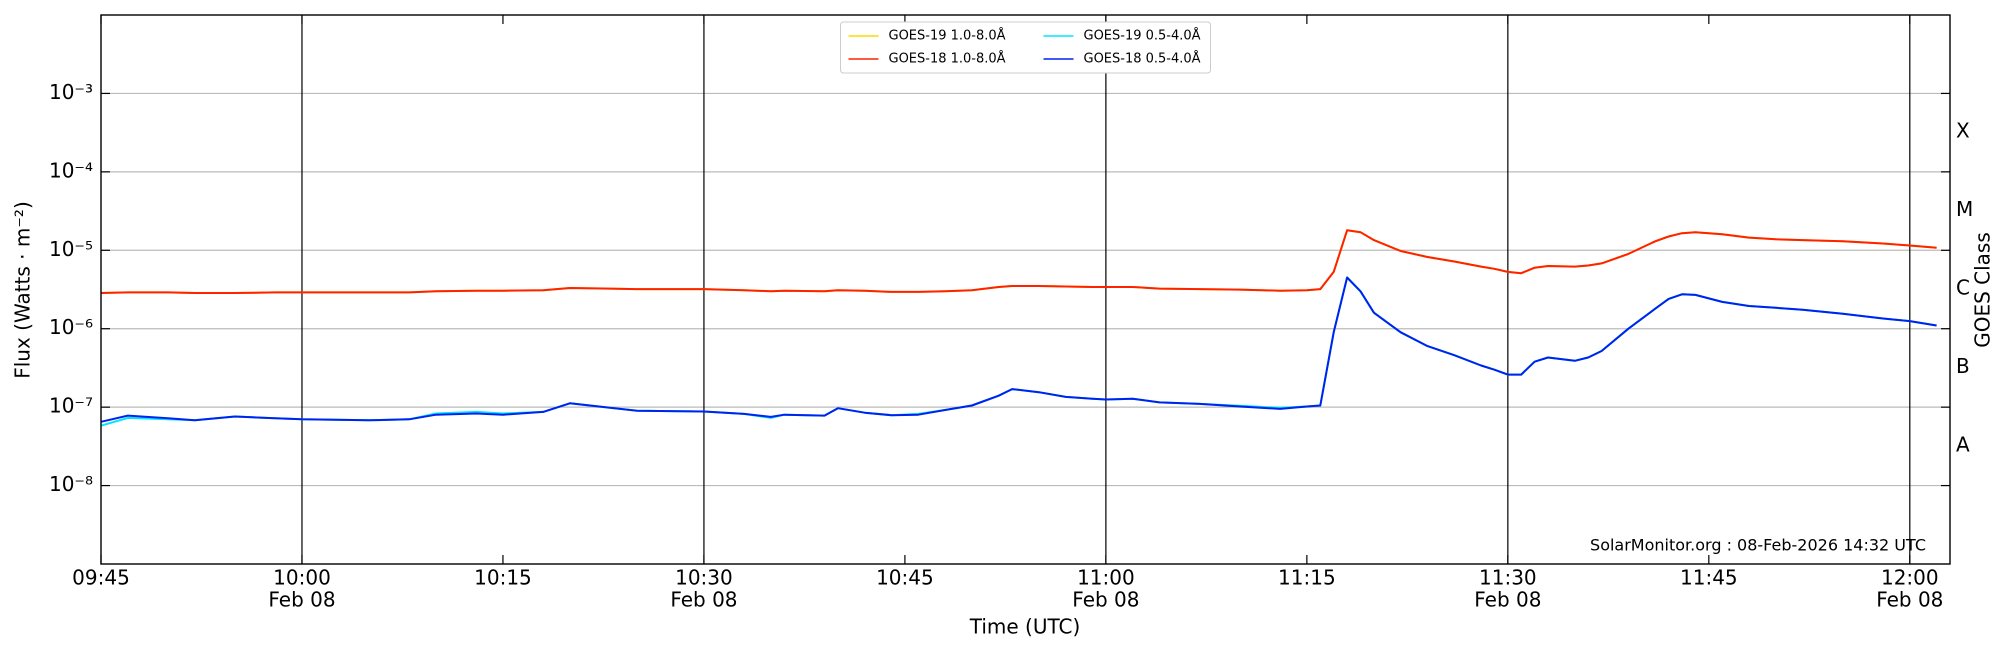 The image size is (2000, 650). I want to click on x-tick-label: 10:15, so click(503, 578).